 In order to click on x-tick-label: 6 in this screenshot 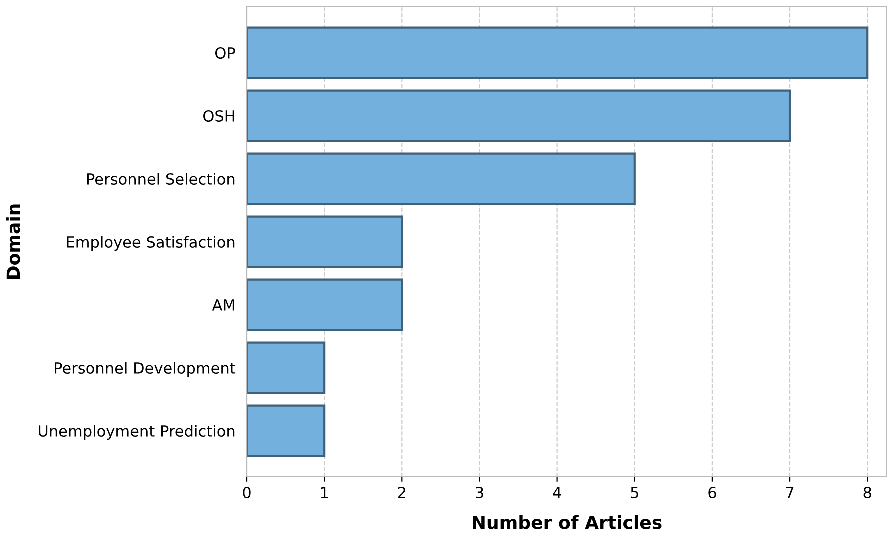, I will do `click(712, 492)`.